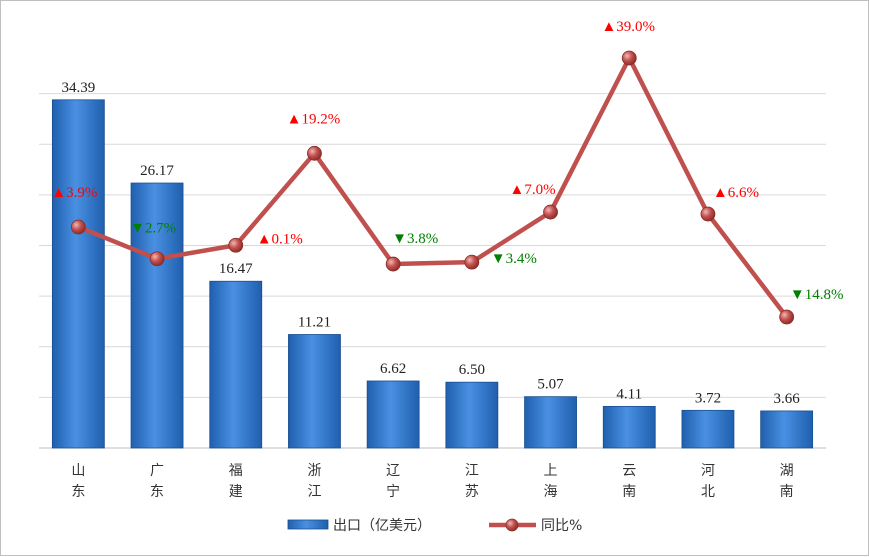  I want to click on yoy-value-label: ▲19.2%, so click(314, 119).